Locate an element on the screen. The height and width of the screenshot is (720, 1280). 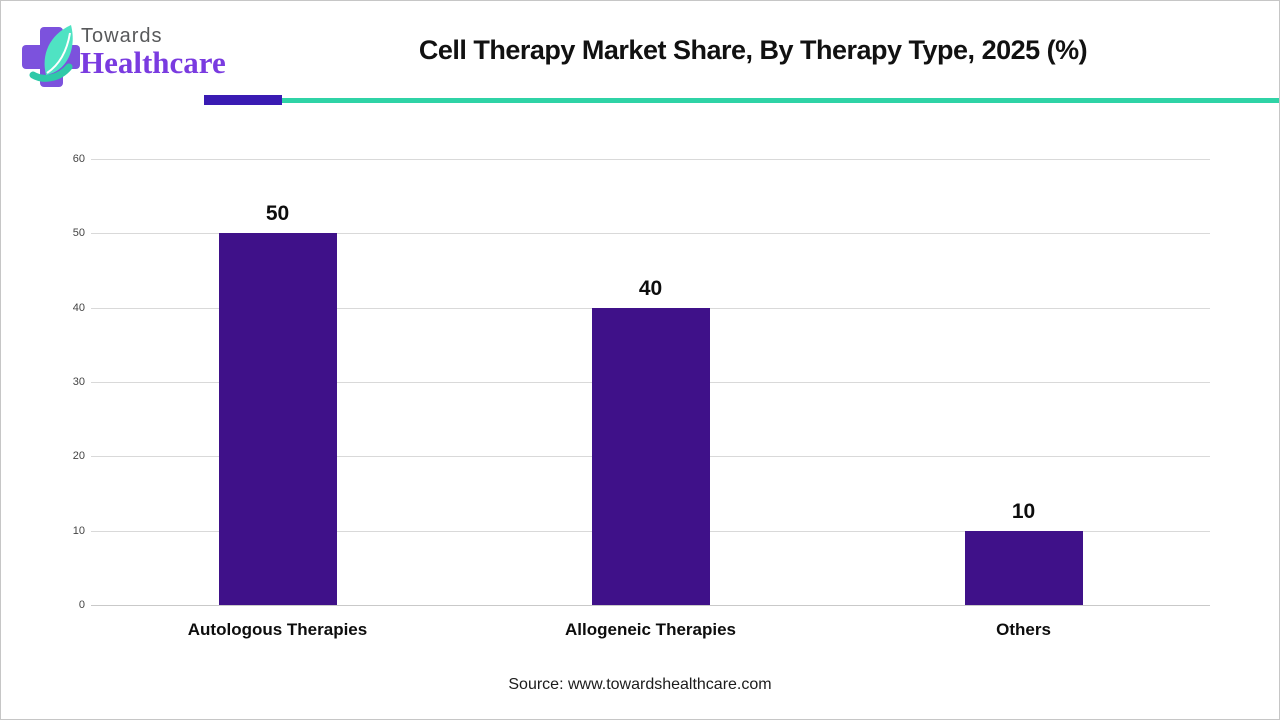
source-attribution: Source: www.towardshealthcare.com is located at coordinates (640, 684).